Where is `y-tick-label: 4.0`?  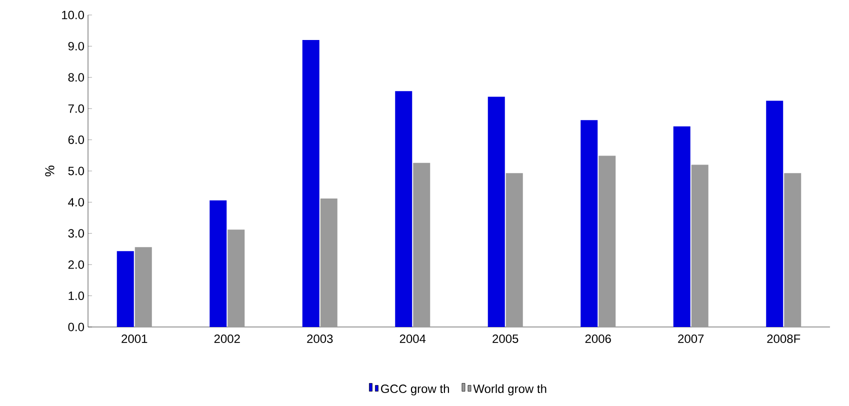 y-tick-label: 4.0 is located at coordinates (76, 202).